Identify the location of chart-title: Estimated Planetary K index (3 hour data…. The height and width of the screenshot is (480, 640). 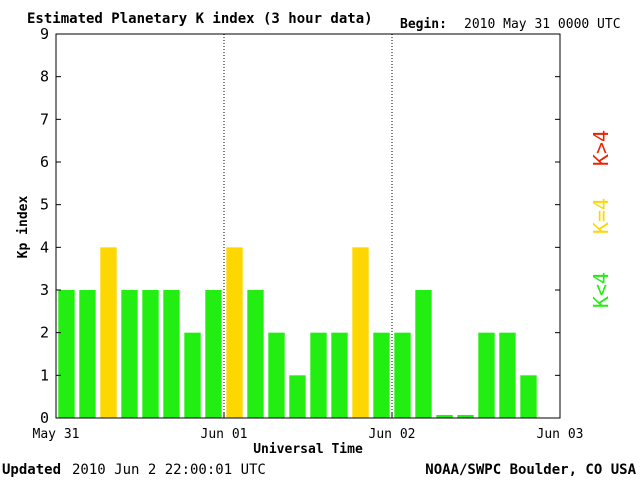
(200, 19).